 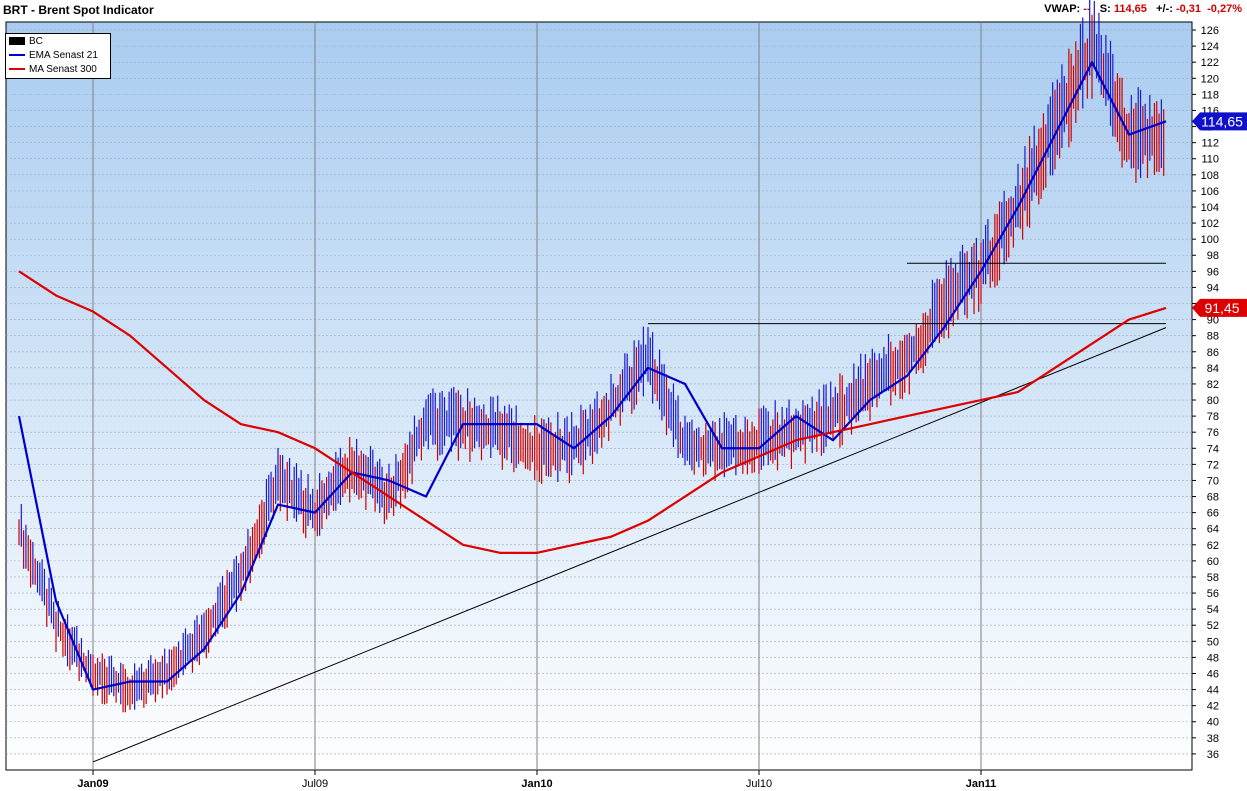 I want to click on y-tick-label-102: 102, so click(x=1210, y=224).